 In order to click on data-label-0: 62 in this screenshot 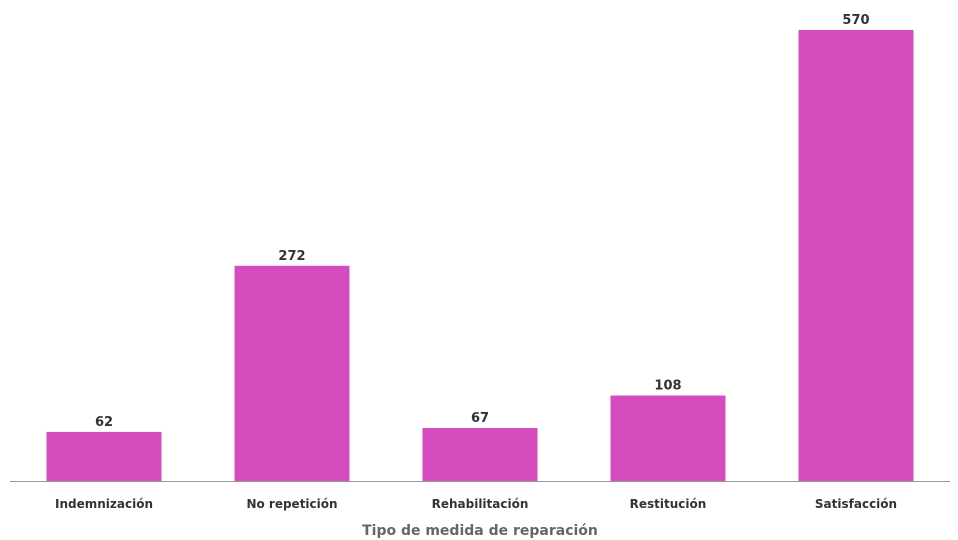, I will do `click(104, 422)`.